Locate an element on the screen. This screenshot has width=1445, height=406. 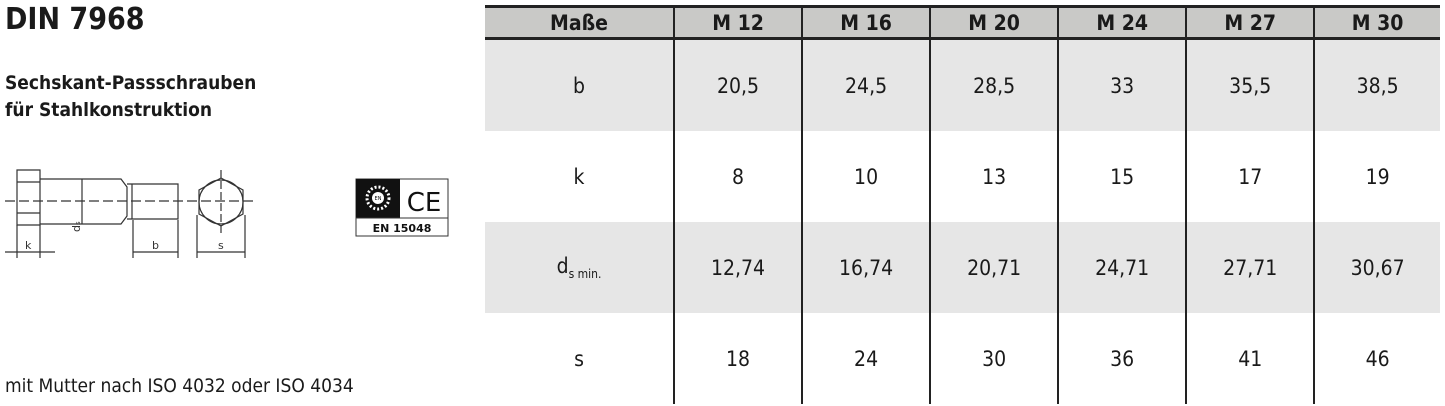
cell: 33 is located at coordinates (1122, 84).